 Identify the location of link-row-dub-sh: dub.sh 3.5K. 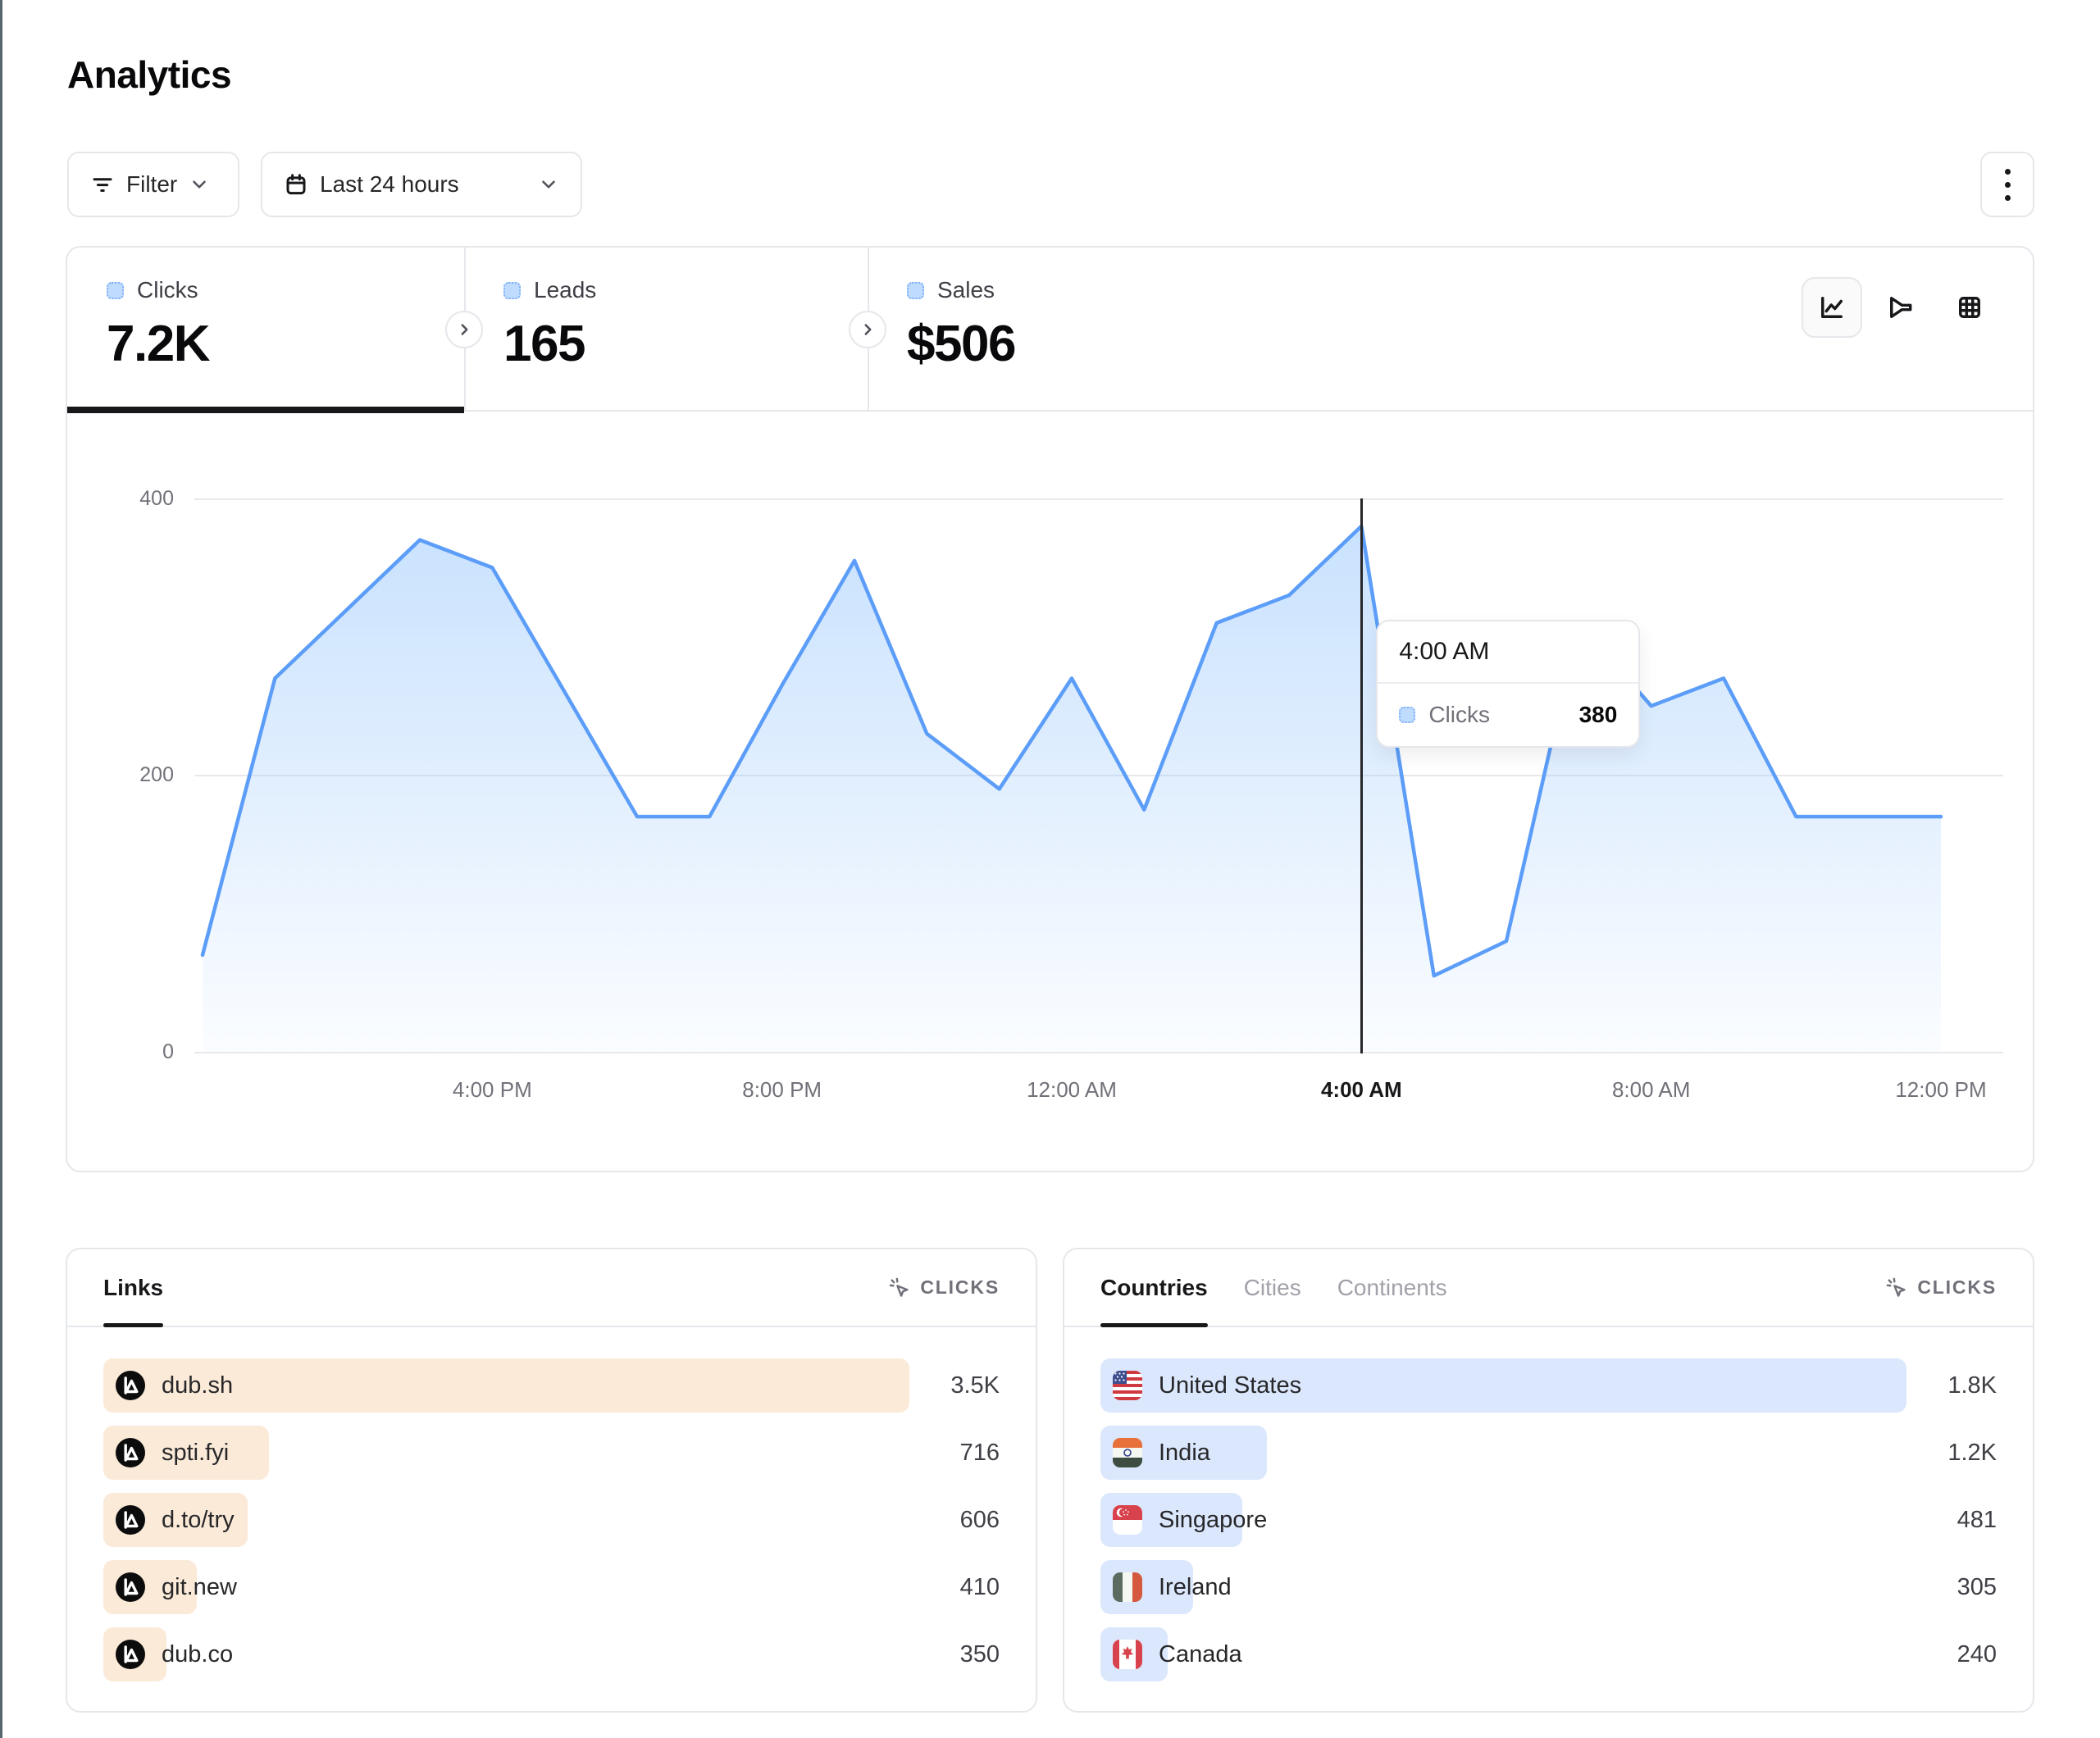
(551, 1385).